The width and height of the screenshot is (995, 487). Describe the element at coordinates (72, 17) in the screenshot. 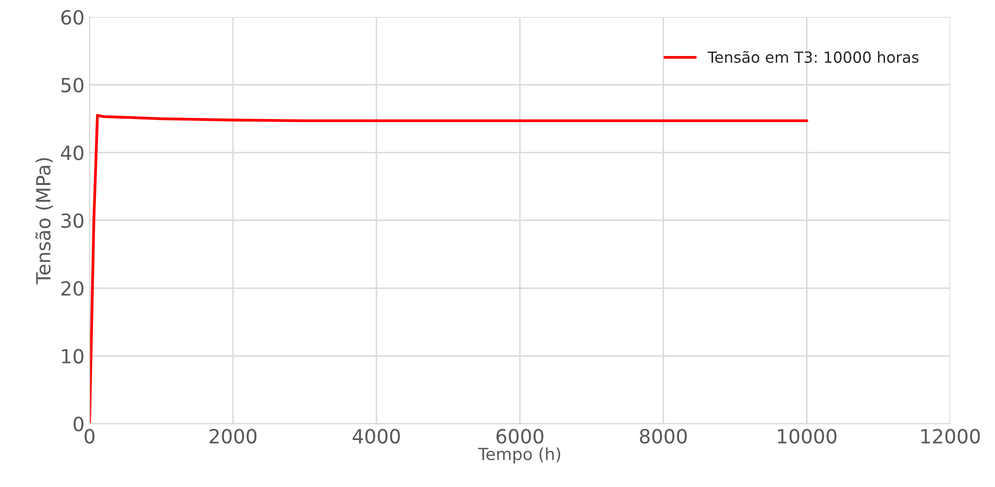

I see `y-tick-label: 60` at that location.